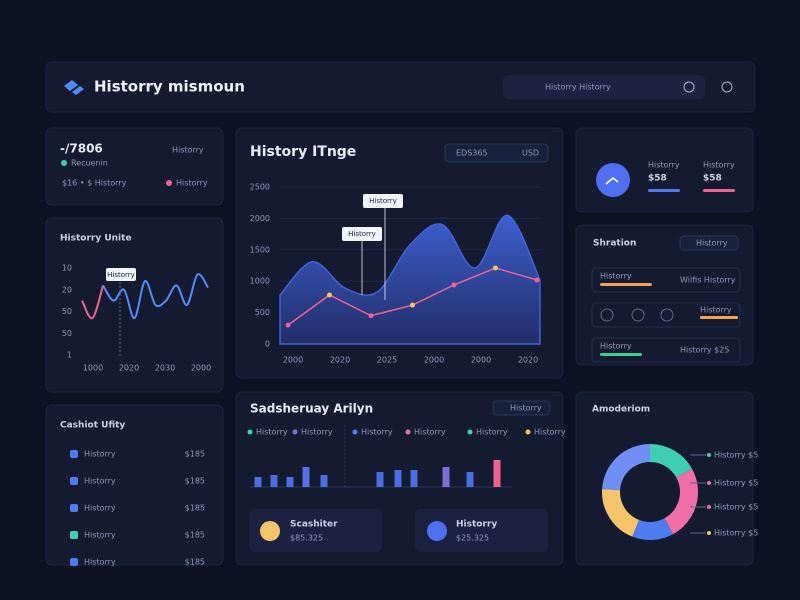 Image resolution: width=800 pixels, height=600 pixels. I want to click on summary-item: Historry, so click(192, 183).